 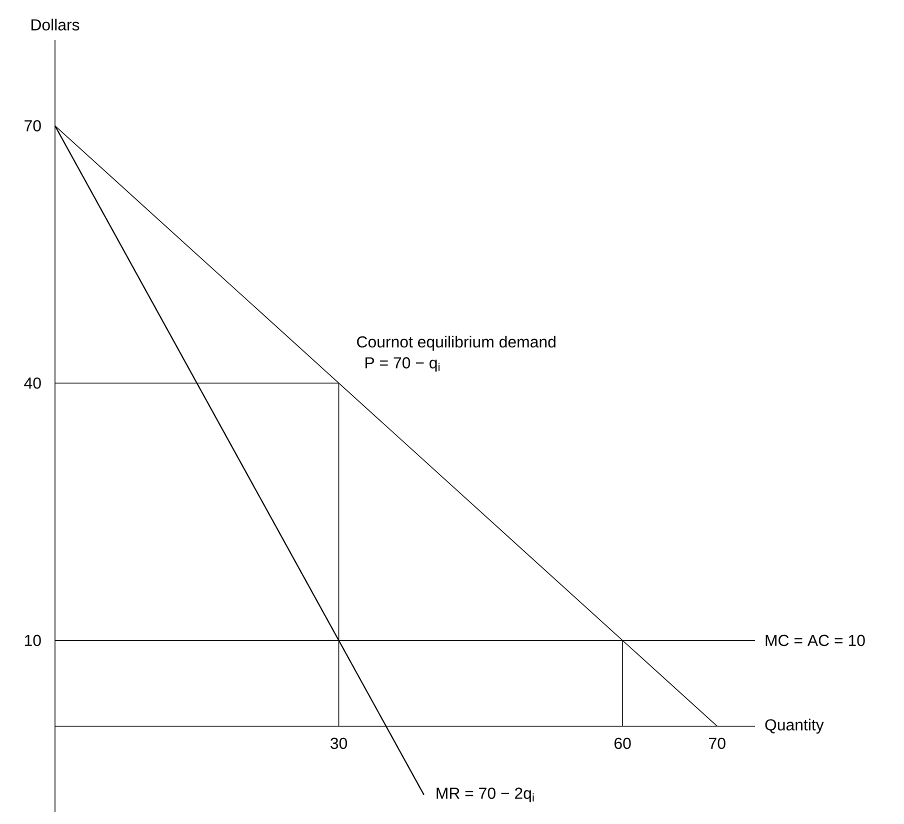 I want to click on y-tick-label: 10, so click(x=33, y=640).